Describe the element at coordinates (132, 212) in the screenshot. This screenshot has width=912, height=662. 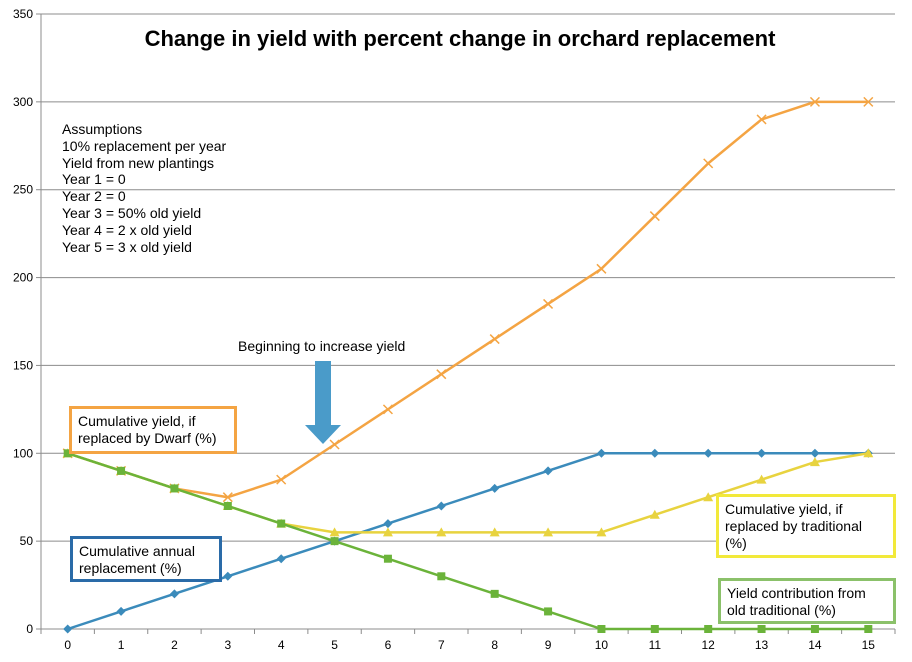
I see `assumption-line: Year 3 = 50% old yield` at that location.